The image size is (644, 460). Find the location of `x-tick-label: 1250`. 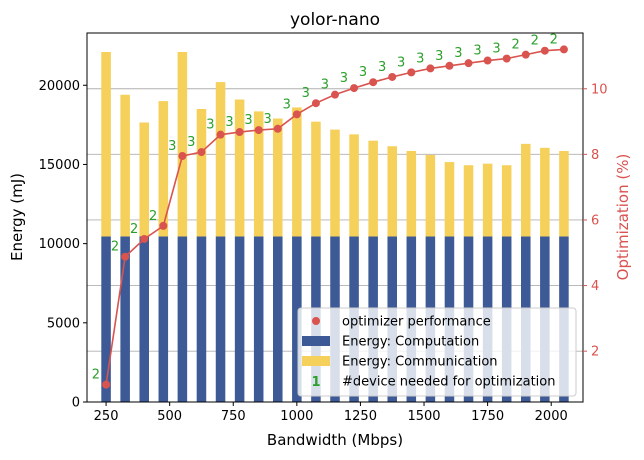

x-tick-label: 1250 is located at coordinates (360, 416).